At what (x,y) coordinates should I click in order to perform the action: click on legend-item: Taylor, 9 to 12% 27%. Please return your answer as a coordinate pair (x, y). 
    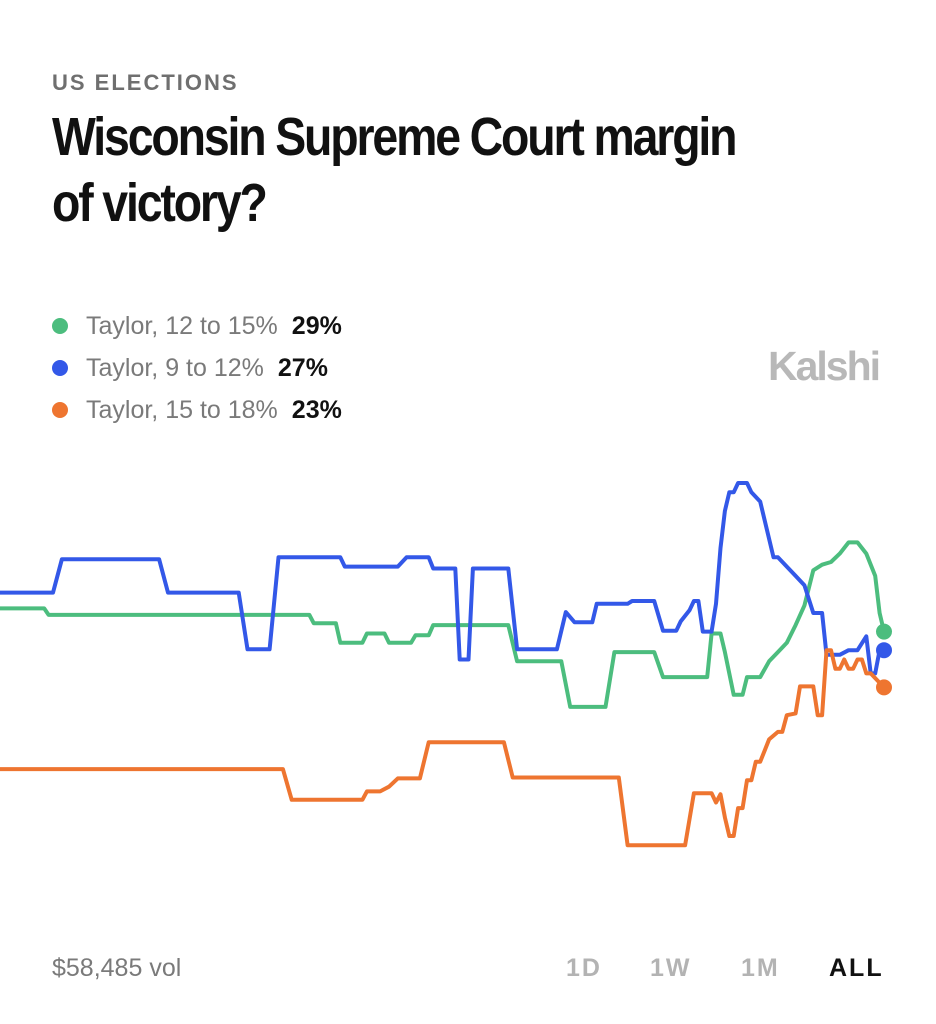
    Looking at the image, I should click on (197, 368).